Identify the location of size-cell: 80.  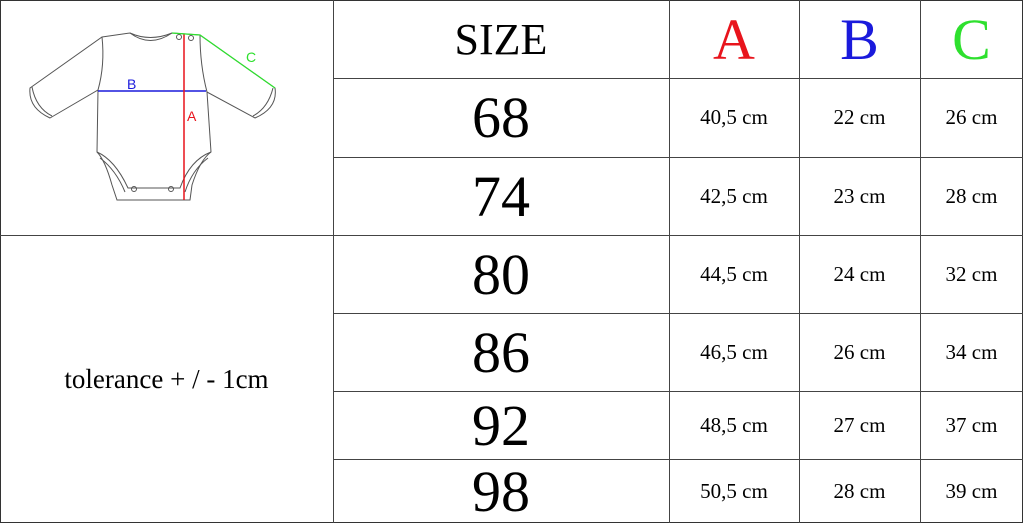
(501, 274).